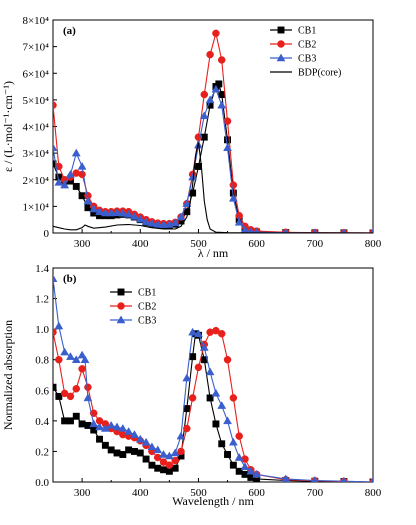  I want to click on y-tick-label: 5×10⁴, so click(35, 101).